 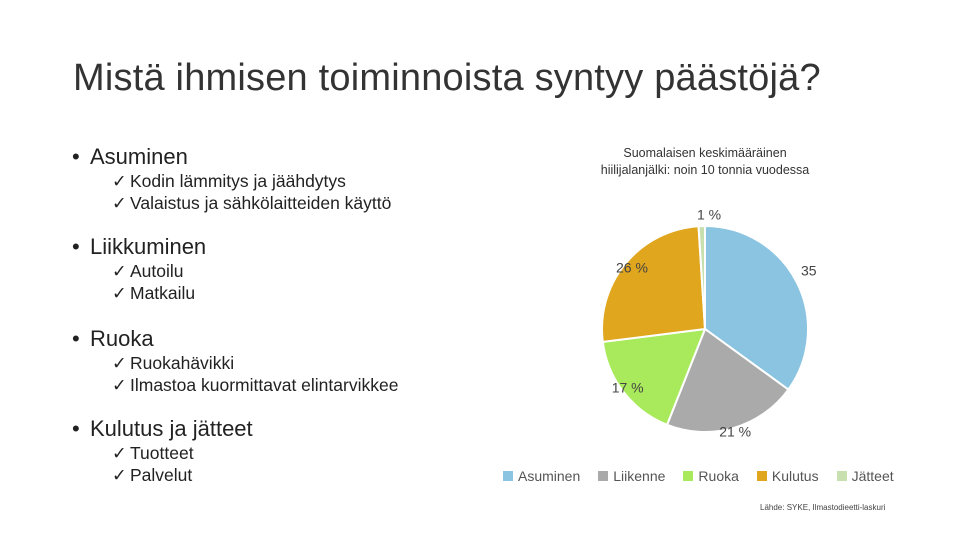 What do you see at coordinates (171, 428) in the screenshot?
I see `bullet-heading: Kulutus ja jätteet` at bounding box center [171, 428].